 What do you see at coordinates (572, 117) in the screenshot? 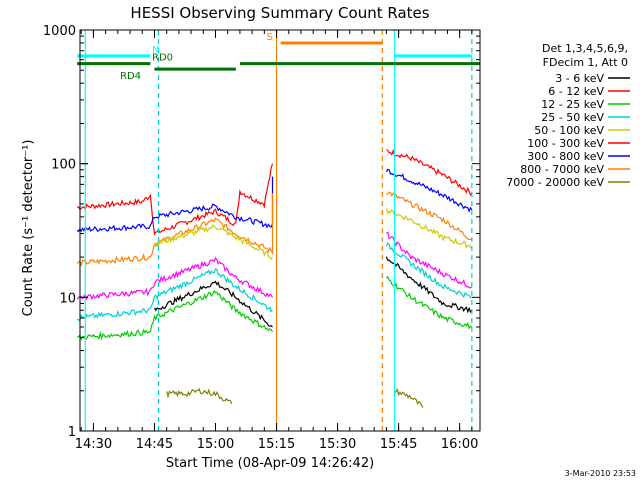
I see `legend-label: 25 - 50 keV` at bounding box center [572, 117].